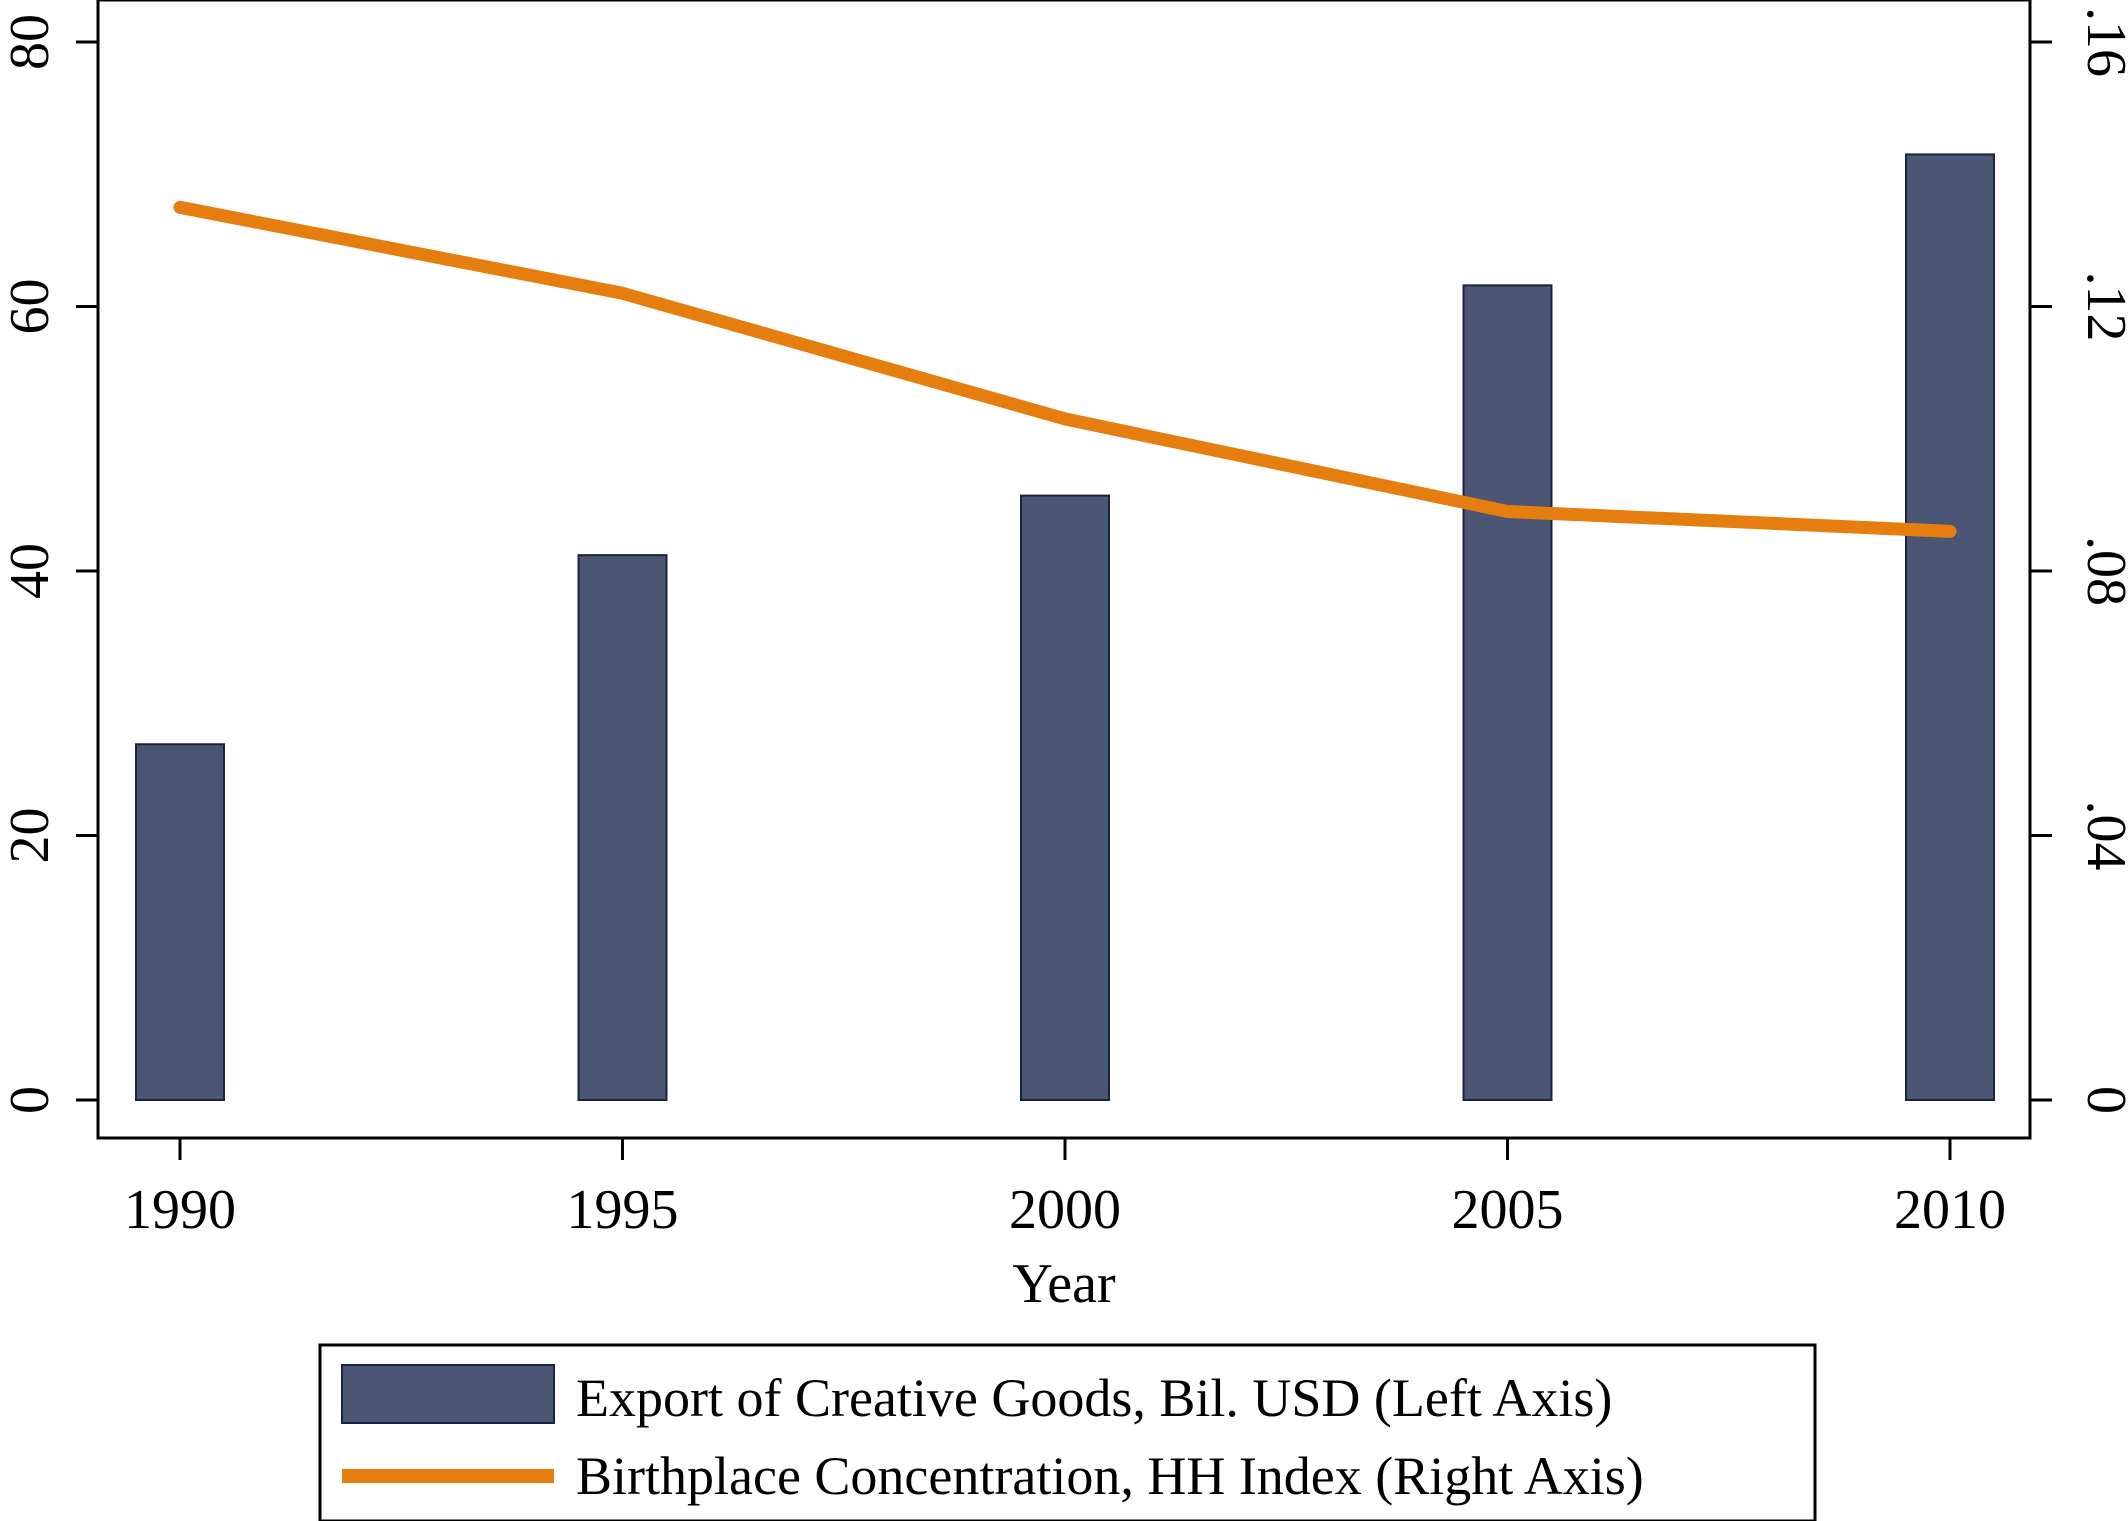 The width and height of the screenshot is (2128, 1521). I want to click on right-tick-label: 0, so click(2101, 1100).